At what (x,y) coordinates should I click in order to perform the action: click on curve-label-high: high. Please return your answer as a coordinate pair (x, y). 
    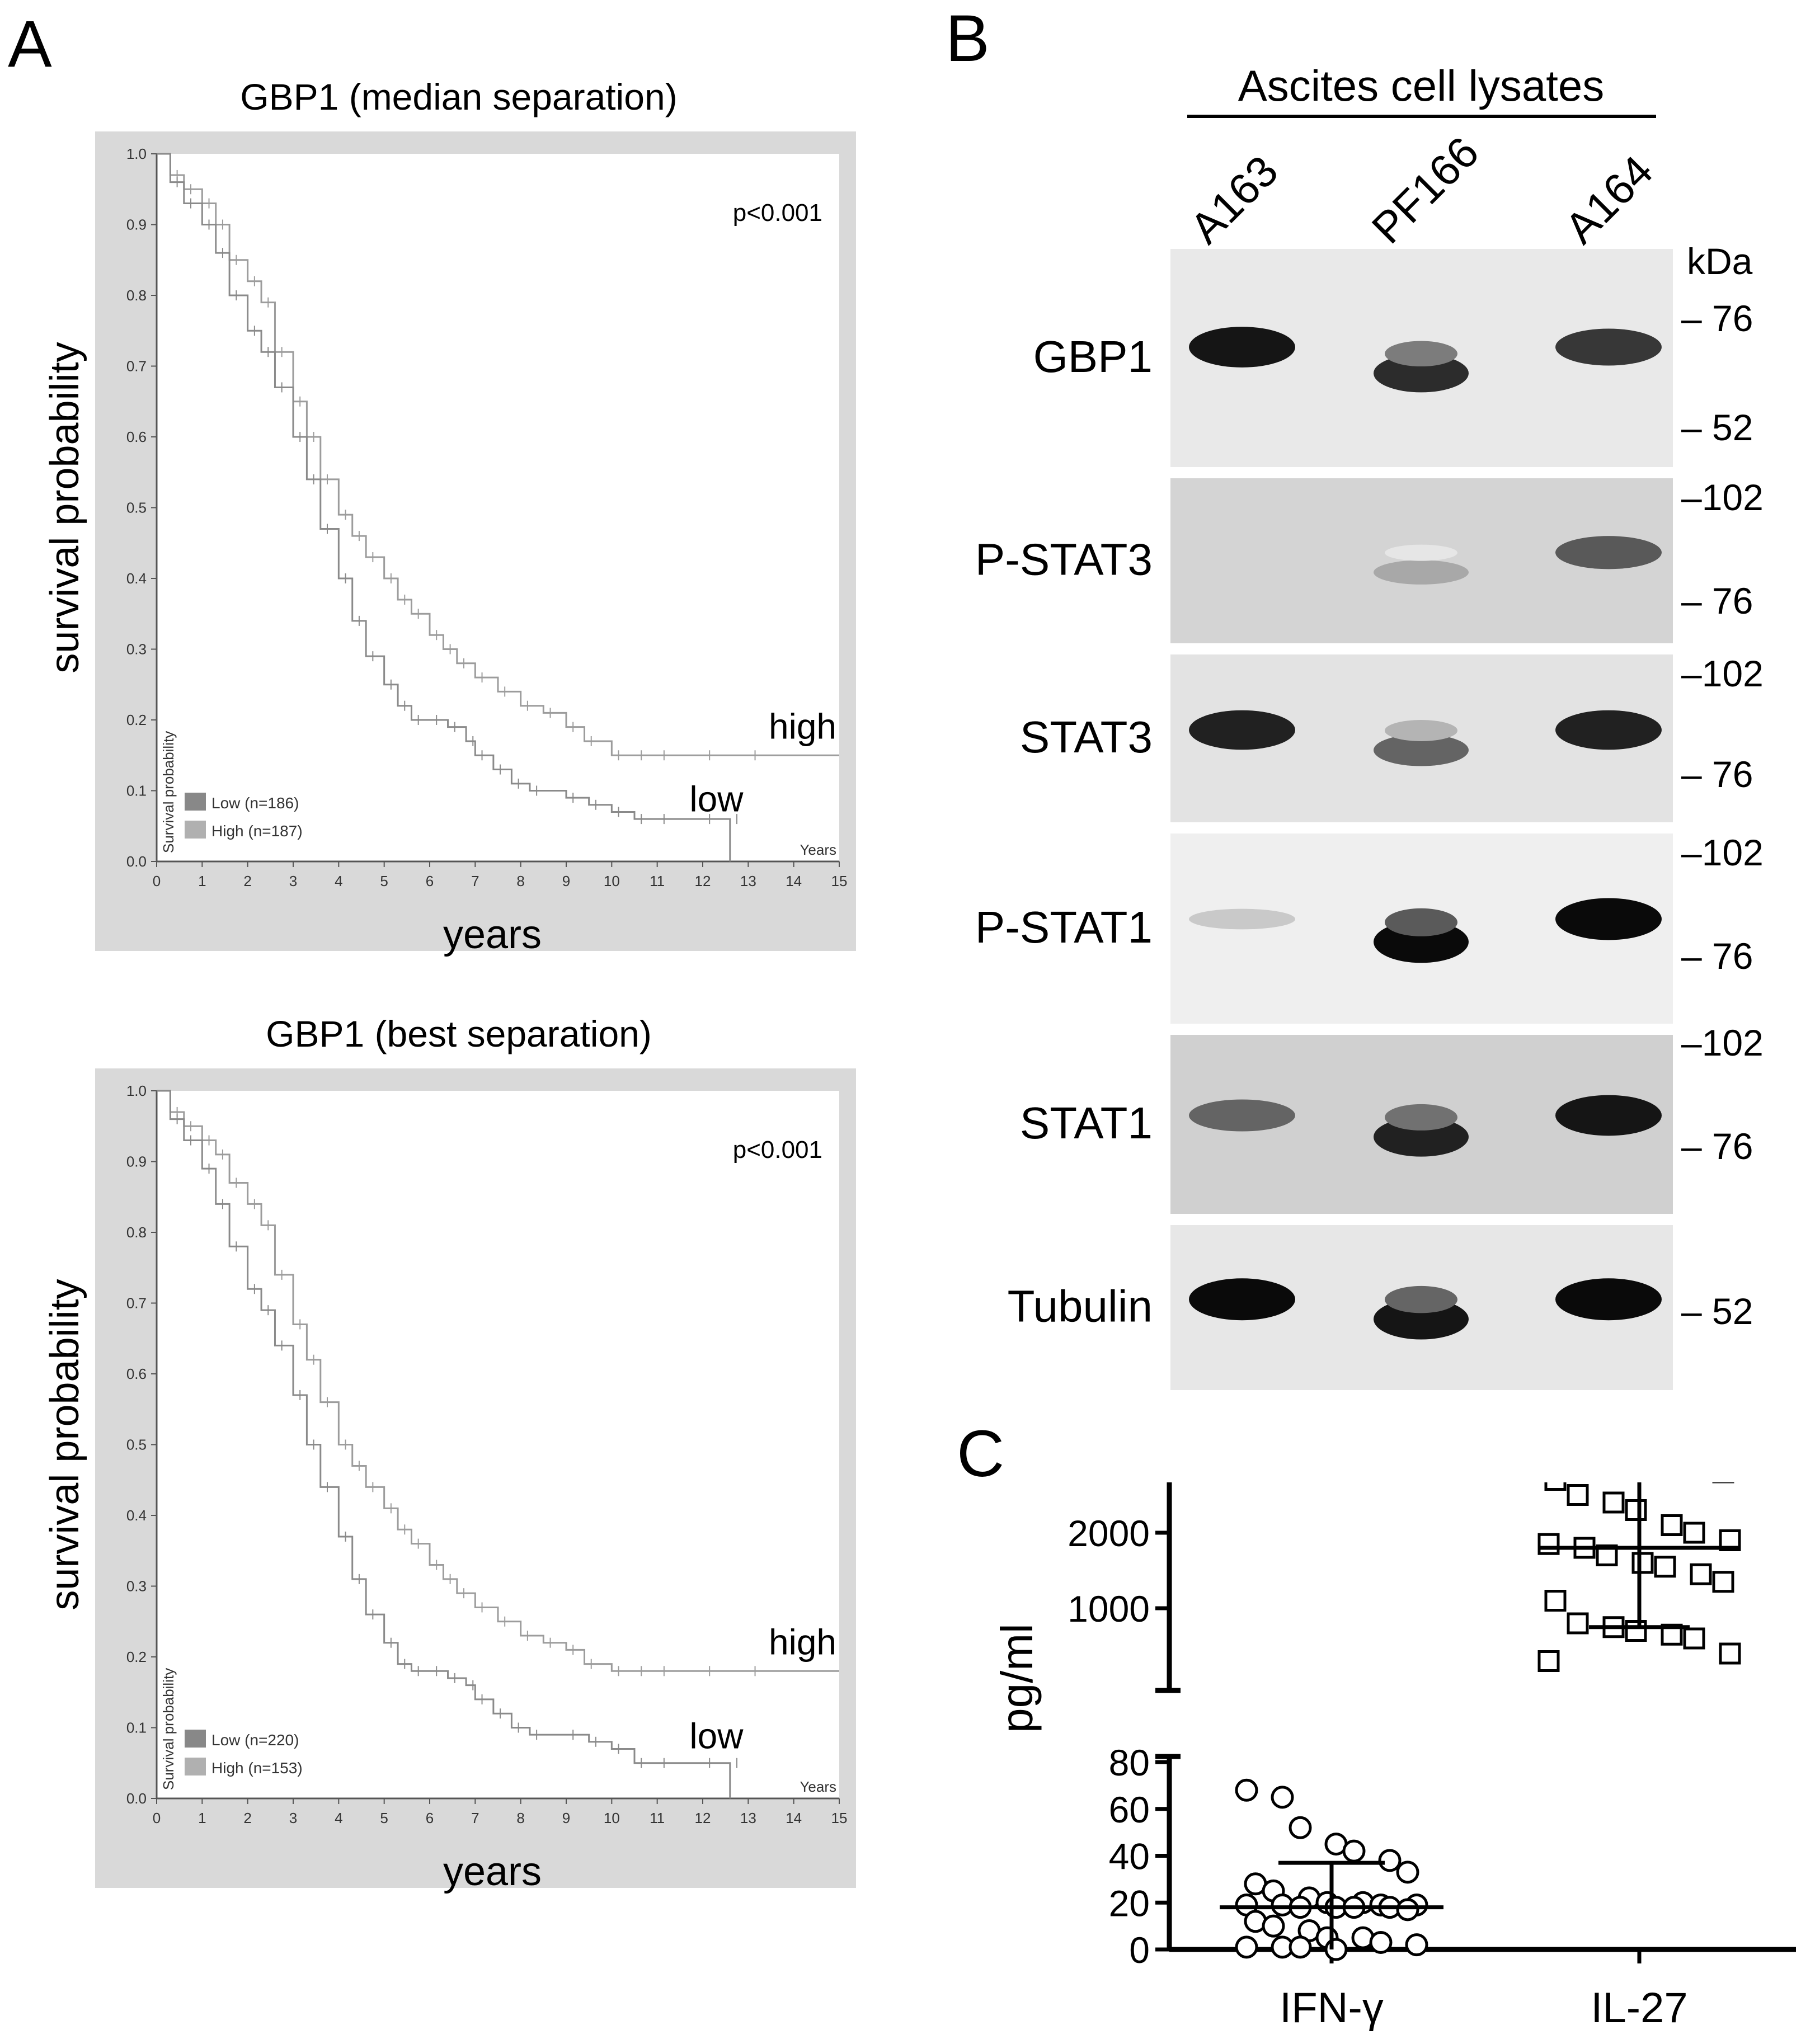
    Looking at the image, I should click on (802, 726).